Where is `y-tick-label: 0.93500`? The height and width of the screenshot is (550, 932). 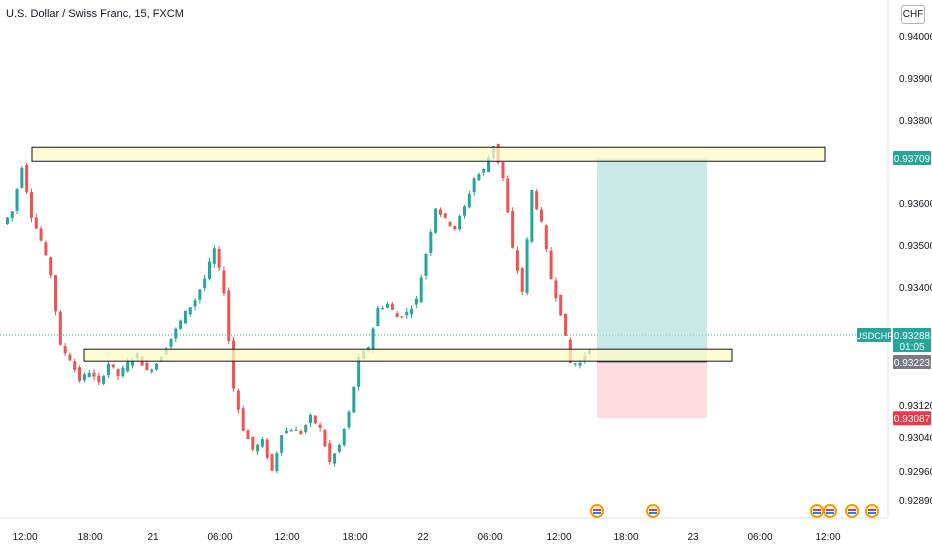
y-tick-label: 0.93500 is located at coordinates (915, 246).